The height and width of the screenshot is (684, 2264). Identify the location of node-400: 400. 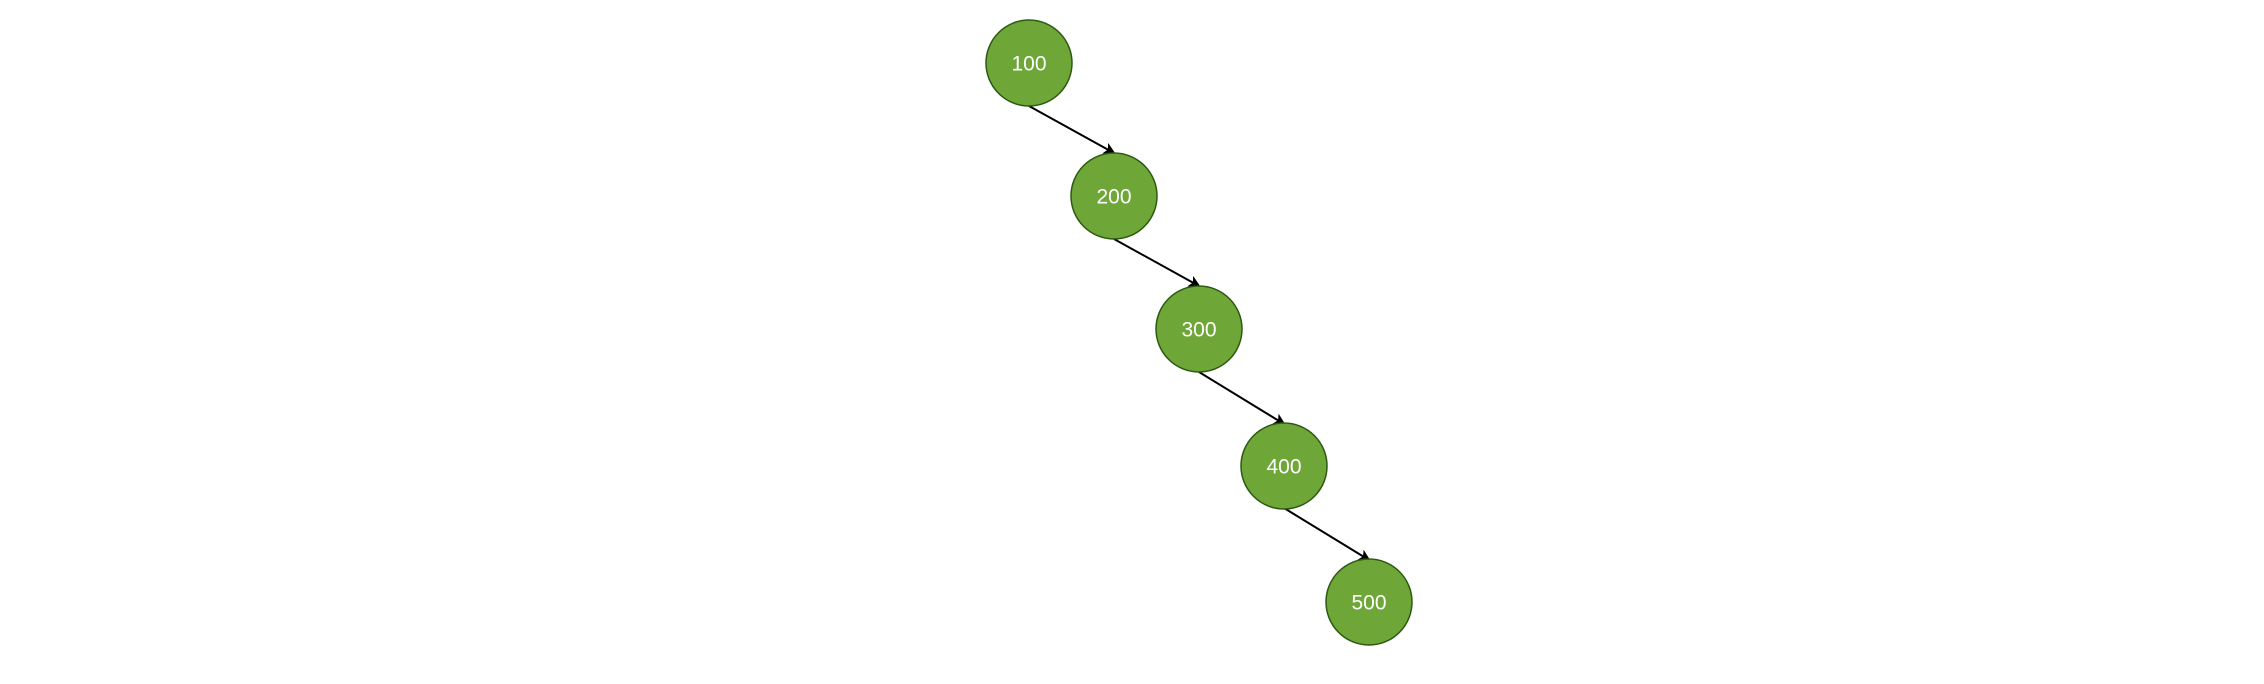
(1284, 466).